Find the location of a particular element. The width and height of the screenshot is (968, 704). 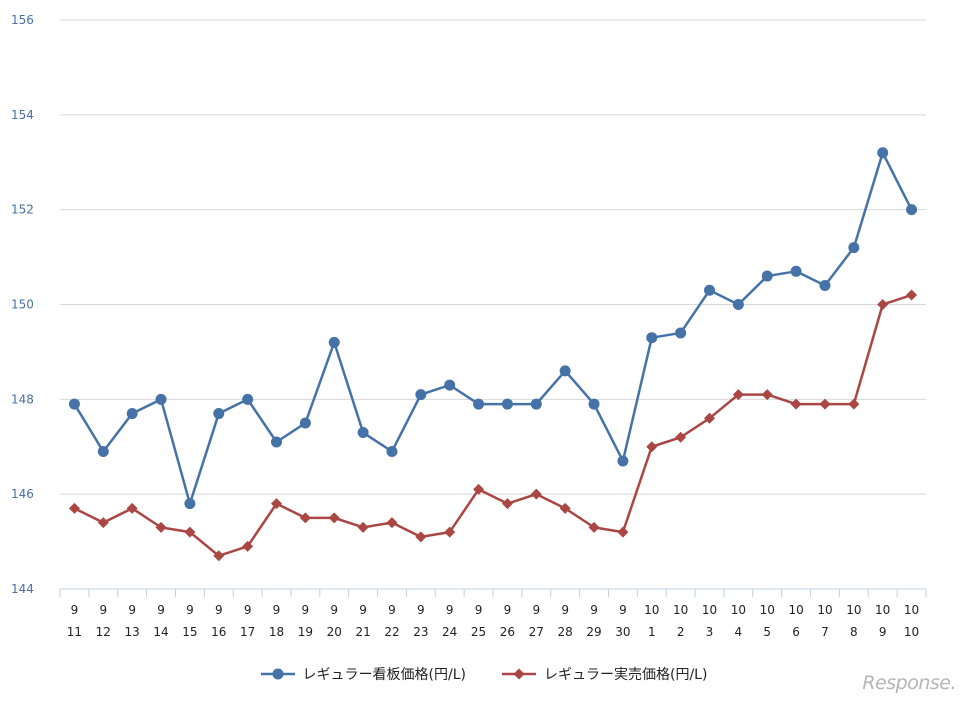

x-tick-label-day: 30 is located at coordinates (622, 632).